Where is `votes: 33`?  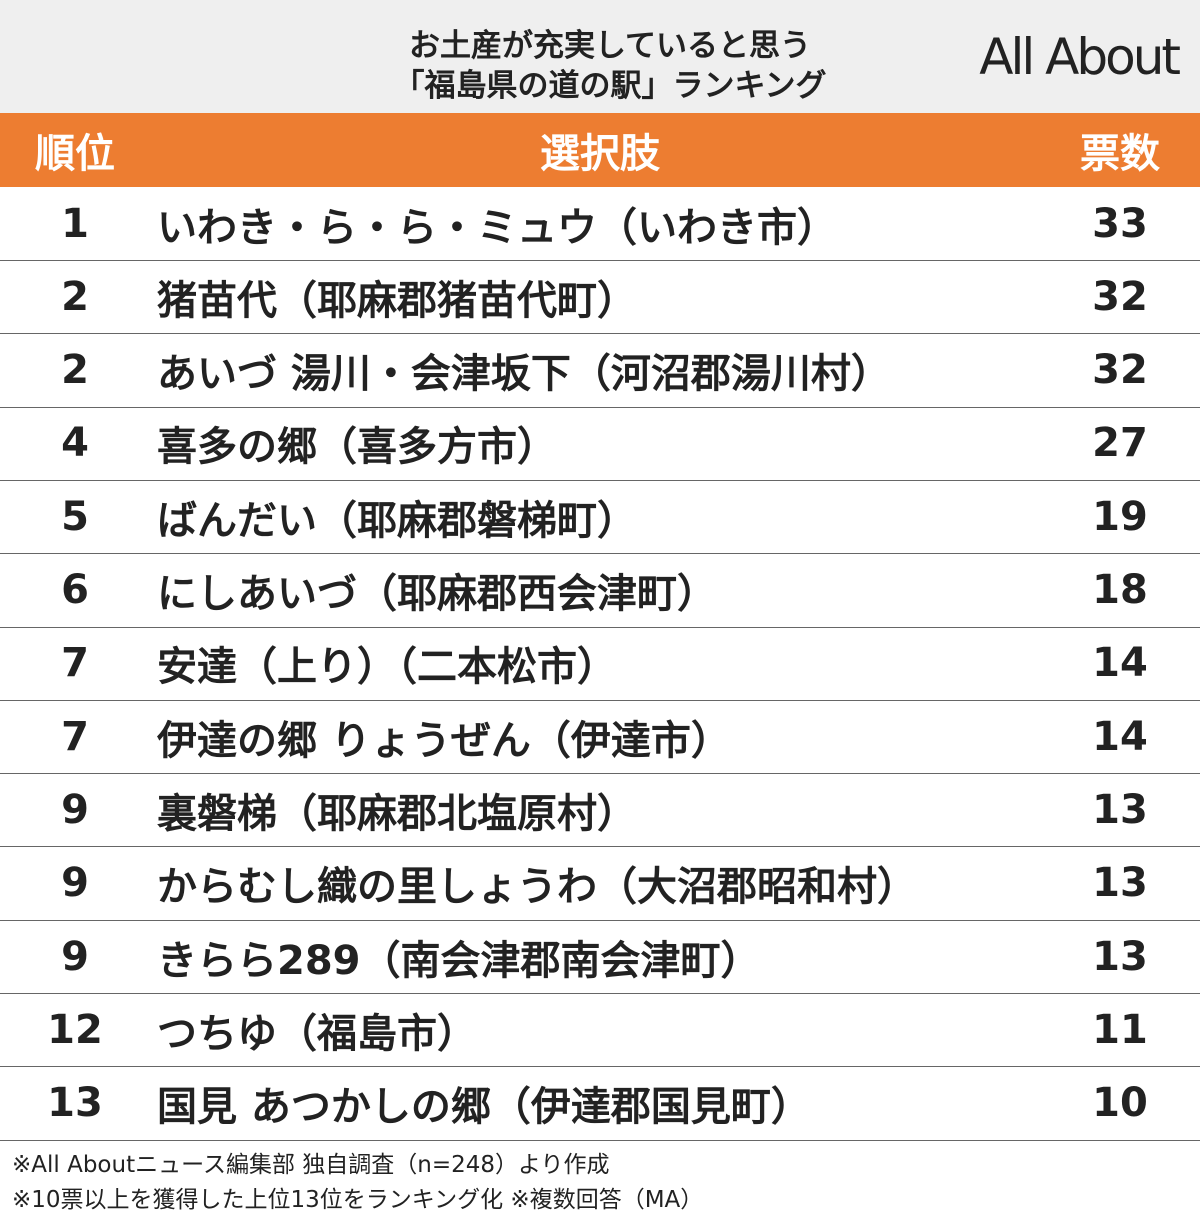
votes: 33 is located at coordinates (1120, 223).